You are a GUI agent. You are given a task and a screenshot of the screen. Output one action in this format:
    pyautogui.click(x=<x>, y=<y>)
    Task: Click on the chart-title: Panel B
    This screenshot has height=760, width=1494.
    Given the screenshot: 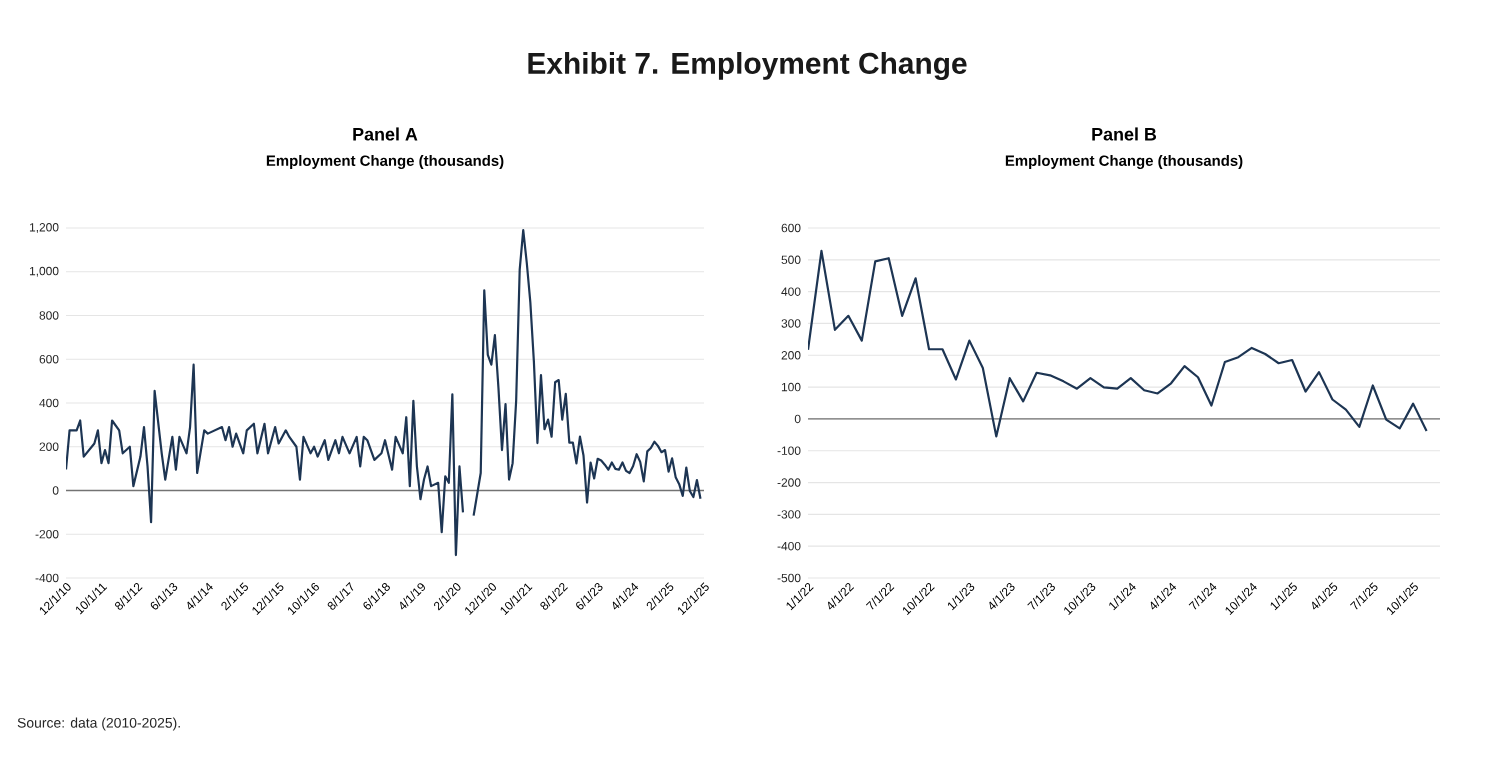 What is the action you would take?
    pyautogui.click(x=1124, y=134)
    